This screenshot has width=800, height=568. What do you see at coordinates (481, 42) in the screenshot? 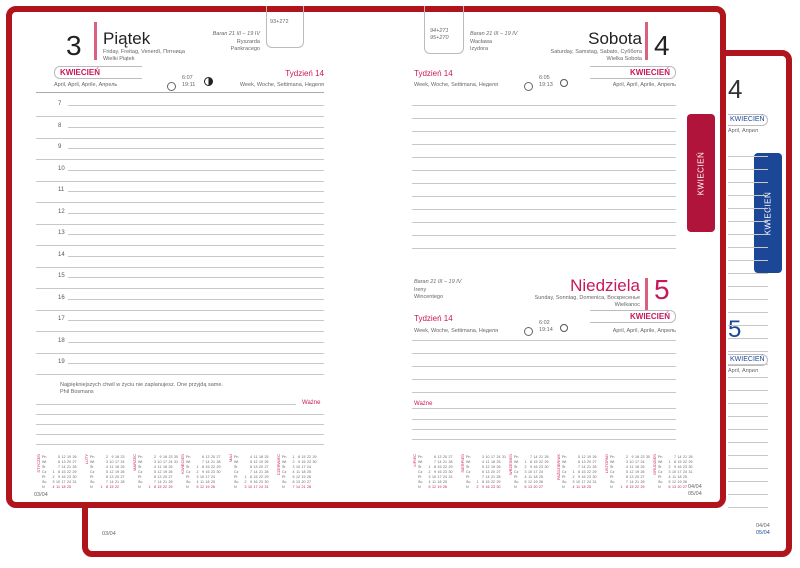
I see `sat-nameday-1: Wacława` at bounding box center [481, 42].